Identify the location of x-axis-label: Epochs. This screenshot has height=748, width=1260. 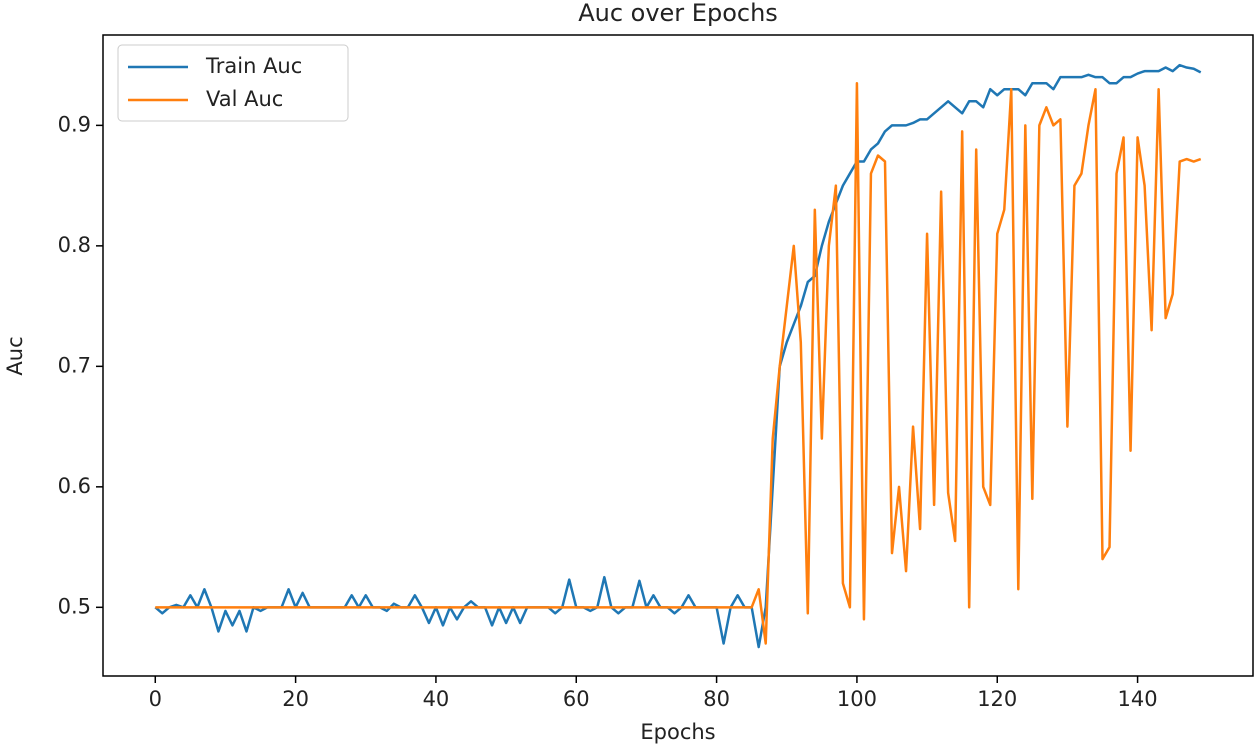
(677, 732).